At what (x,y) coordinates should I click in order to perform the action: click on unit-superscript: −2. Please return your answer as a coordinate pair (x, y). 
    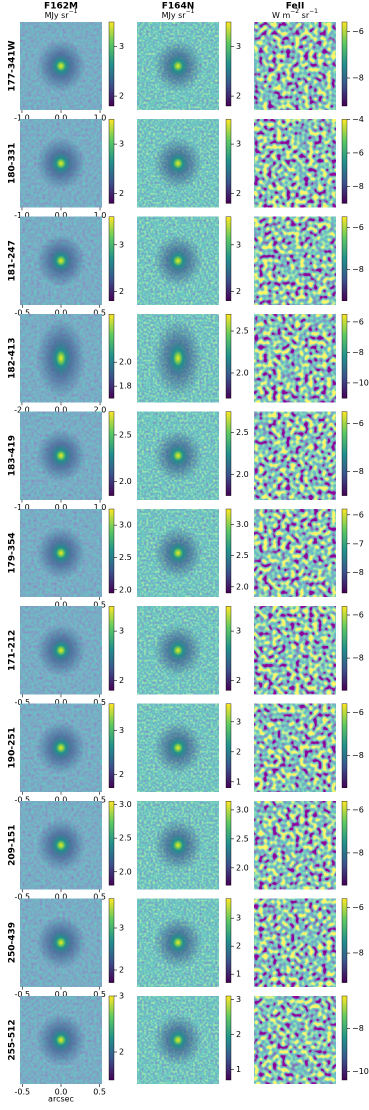
    Looking at the image, I should click on (294, 11).